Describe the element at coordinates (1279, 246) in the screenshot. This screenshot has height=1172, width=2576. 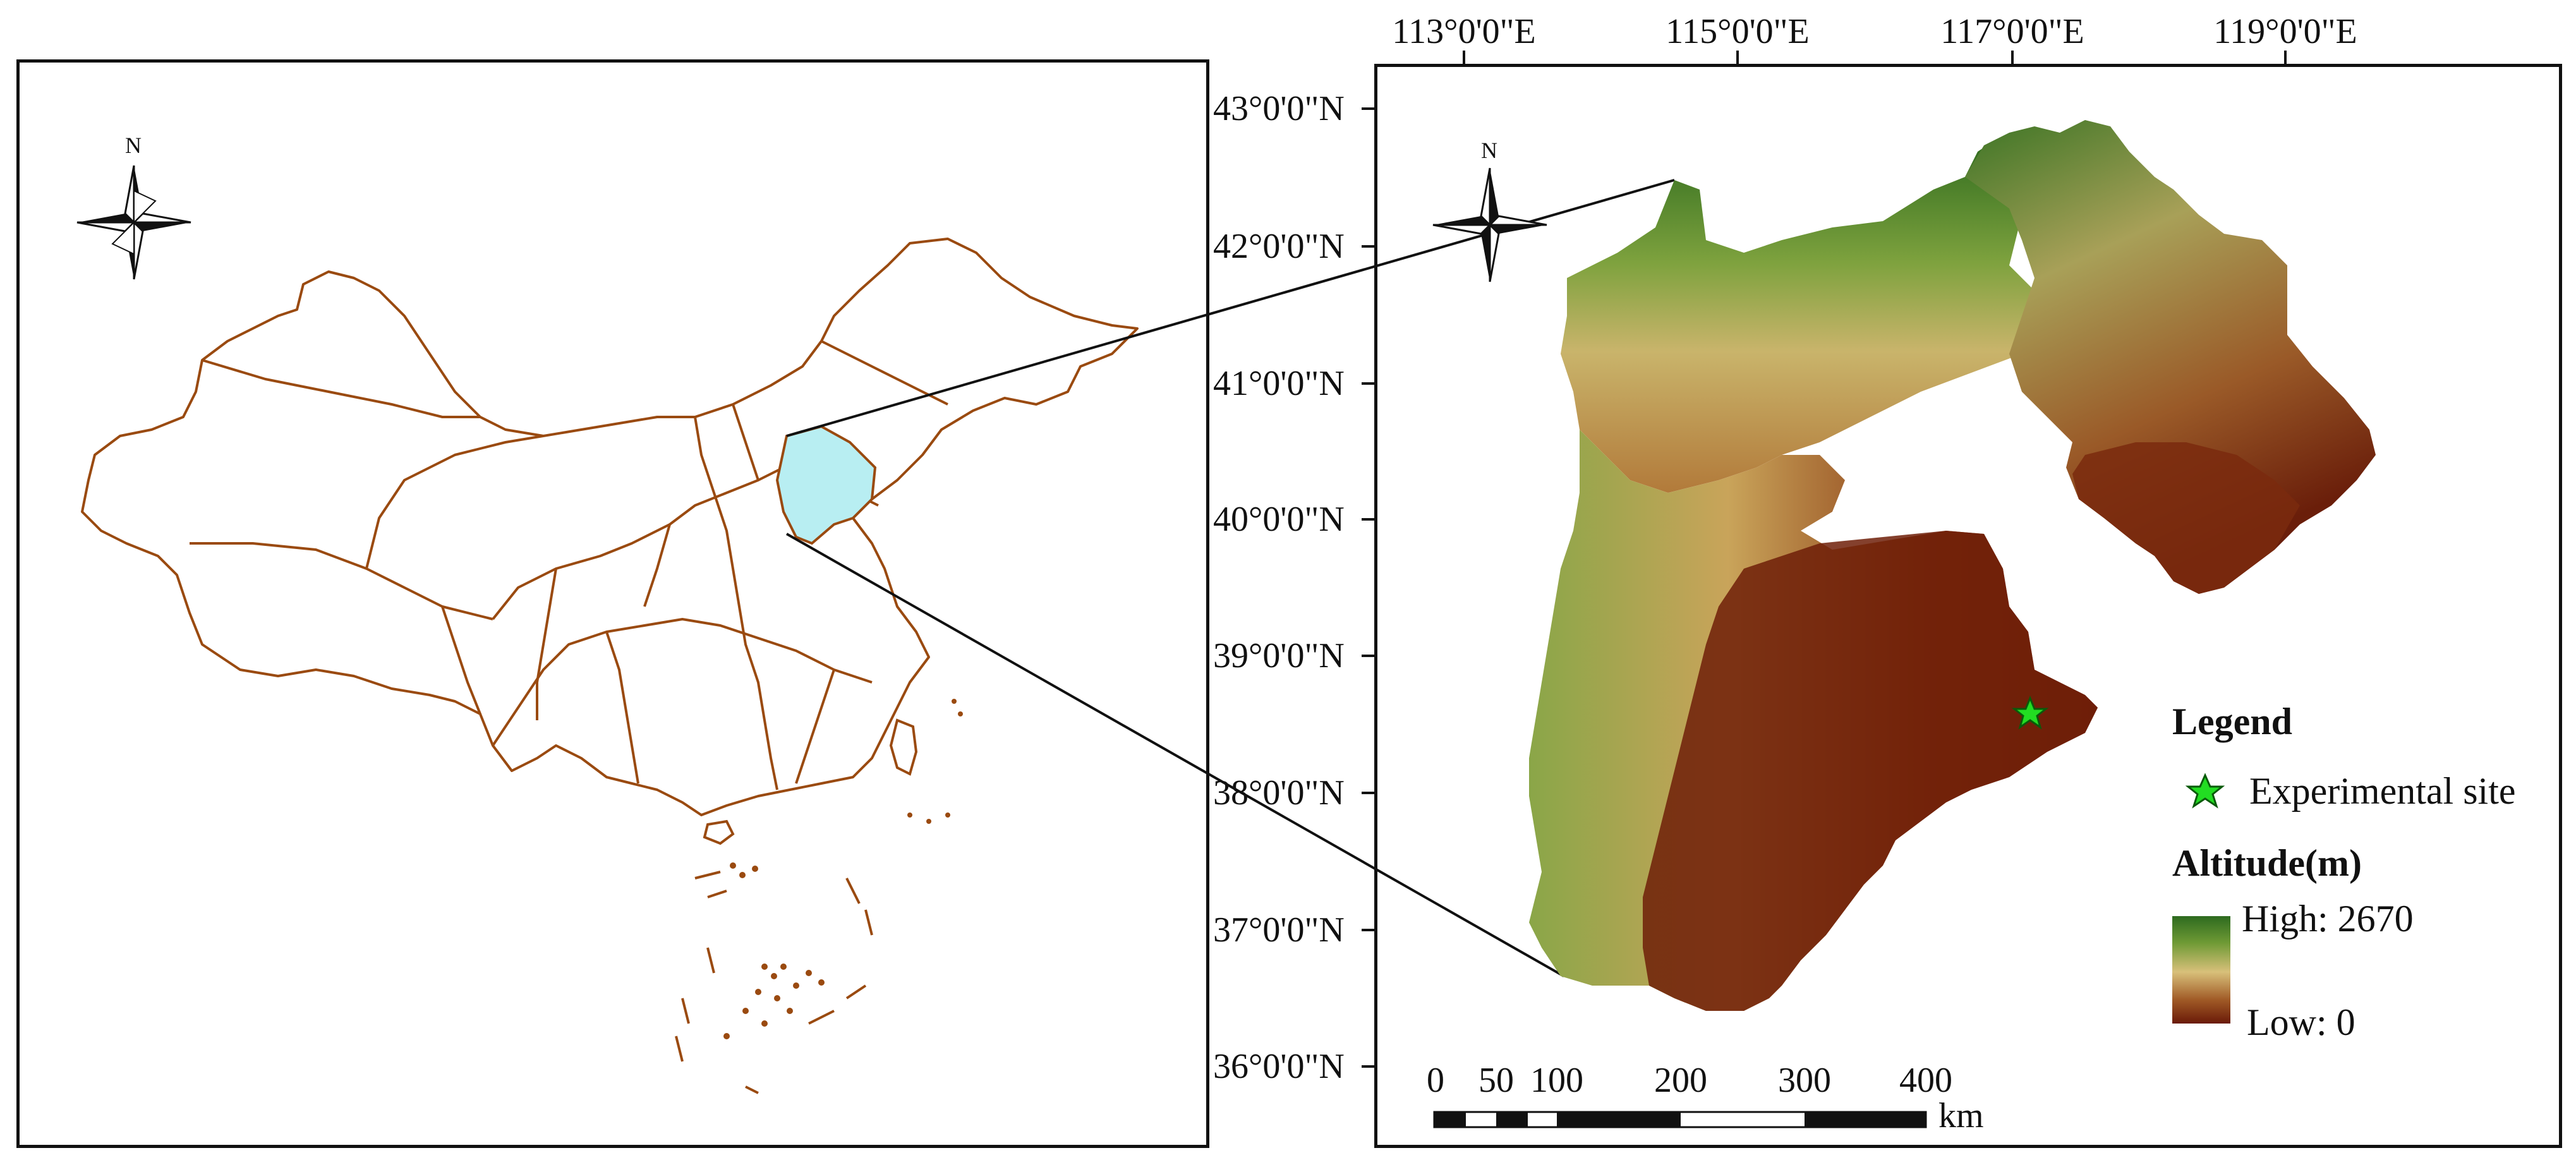
I see `latitude-label-42: 42°0'0"N` at that location.